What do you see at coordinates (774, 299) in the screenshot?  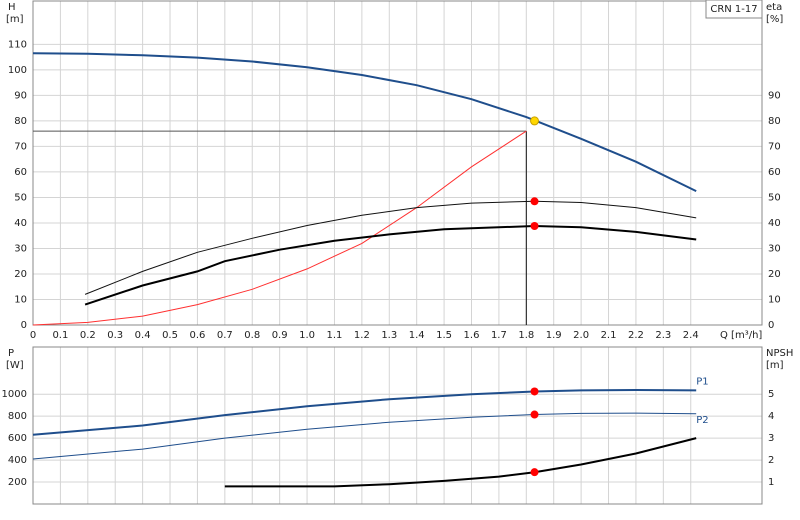 I see `y2-tick-label: 10` at bounding box center [774, 299].